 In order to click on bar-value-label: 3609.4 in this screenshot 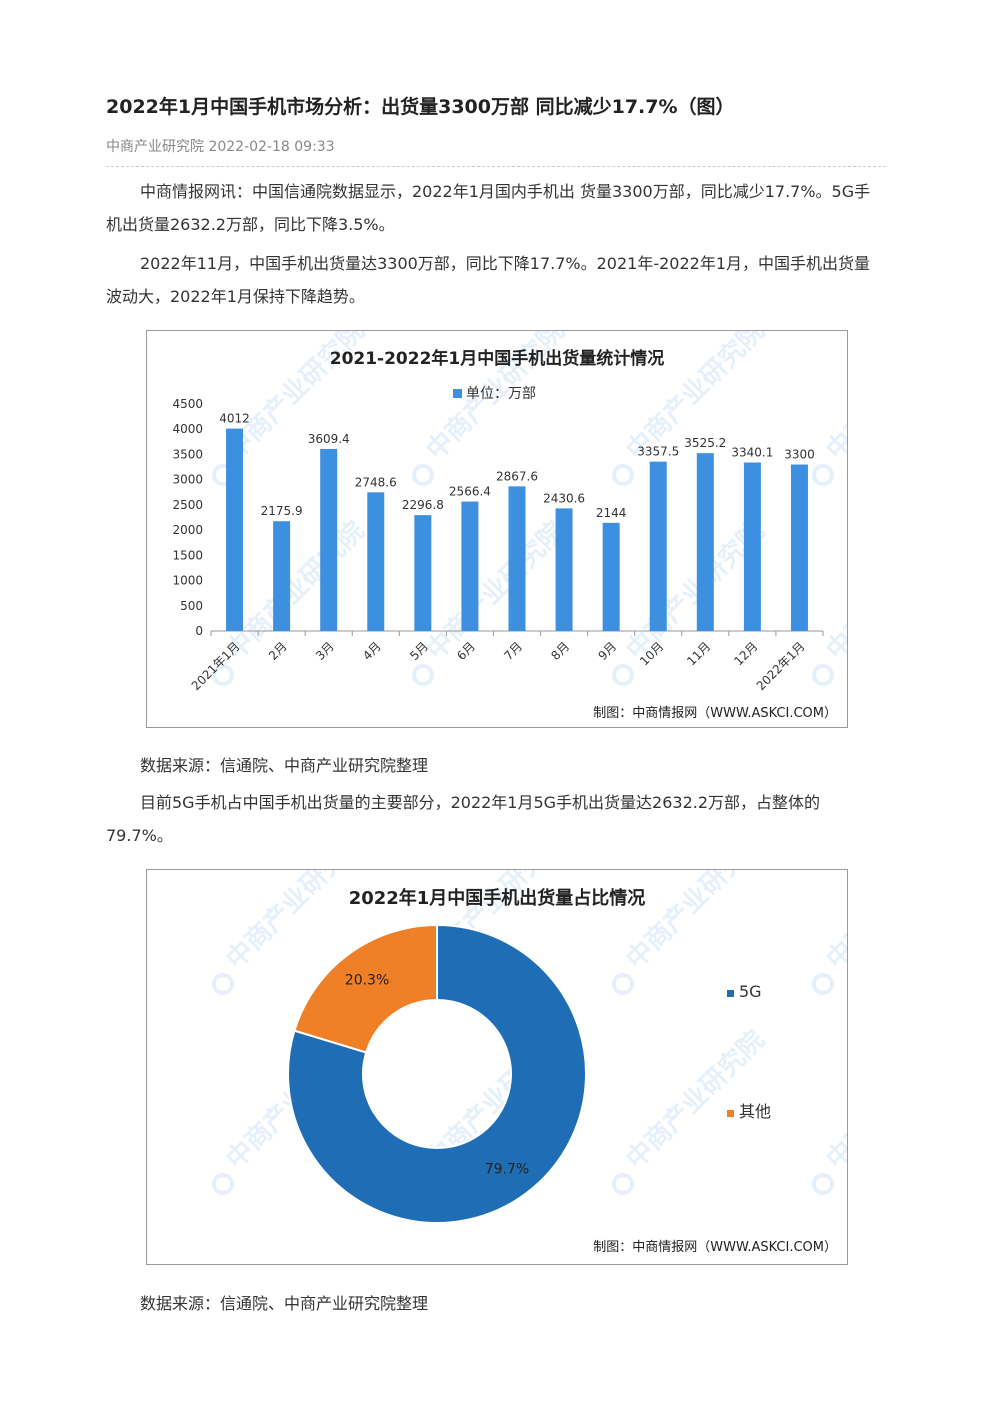, I will do `click(329, 439)`.